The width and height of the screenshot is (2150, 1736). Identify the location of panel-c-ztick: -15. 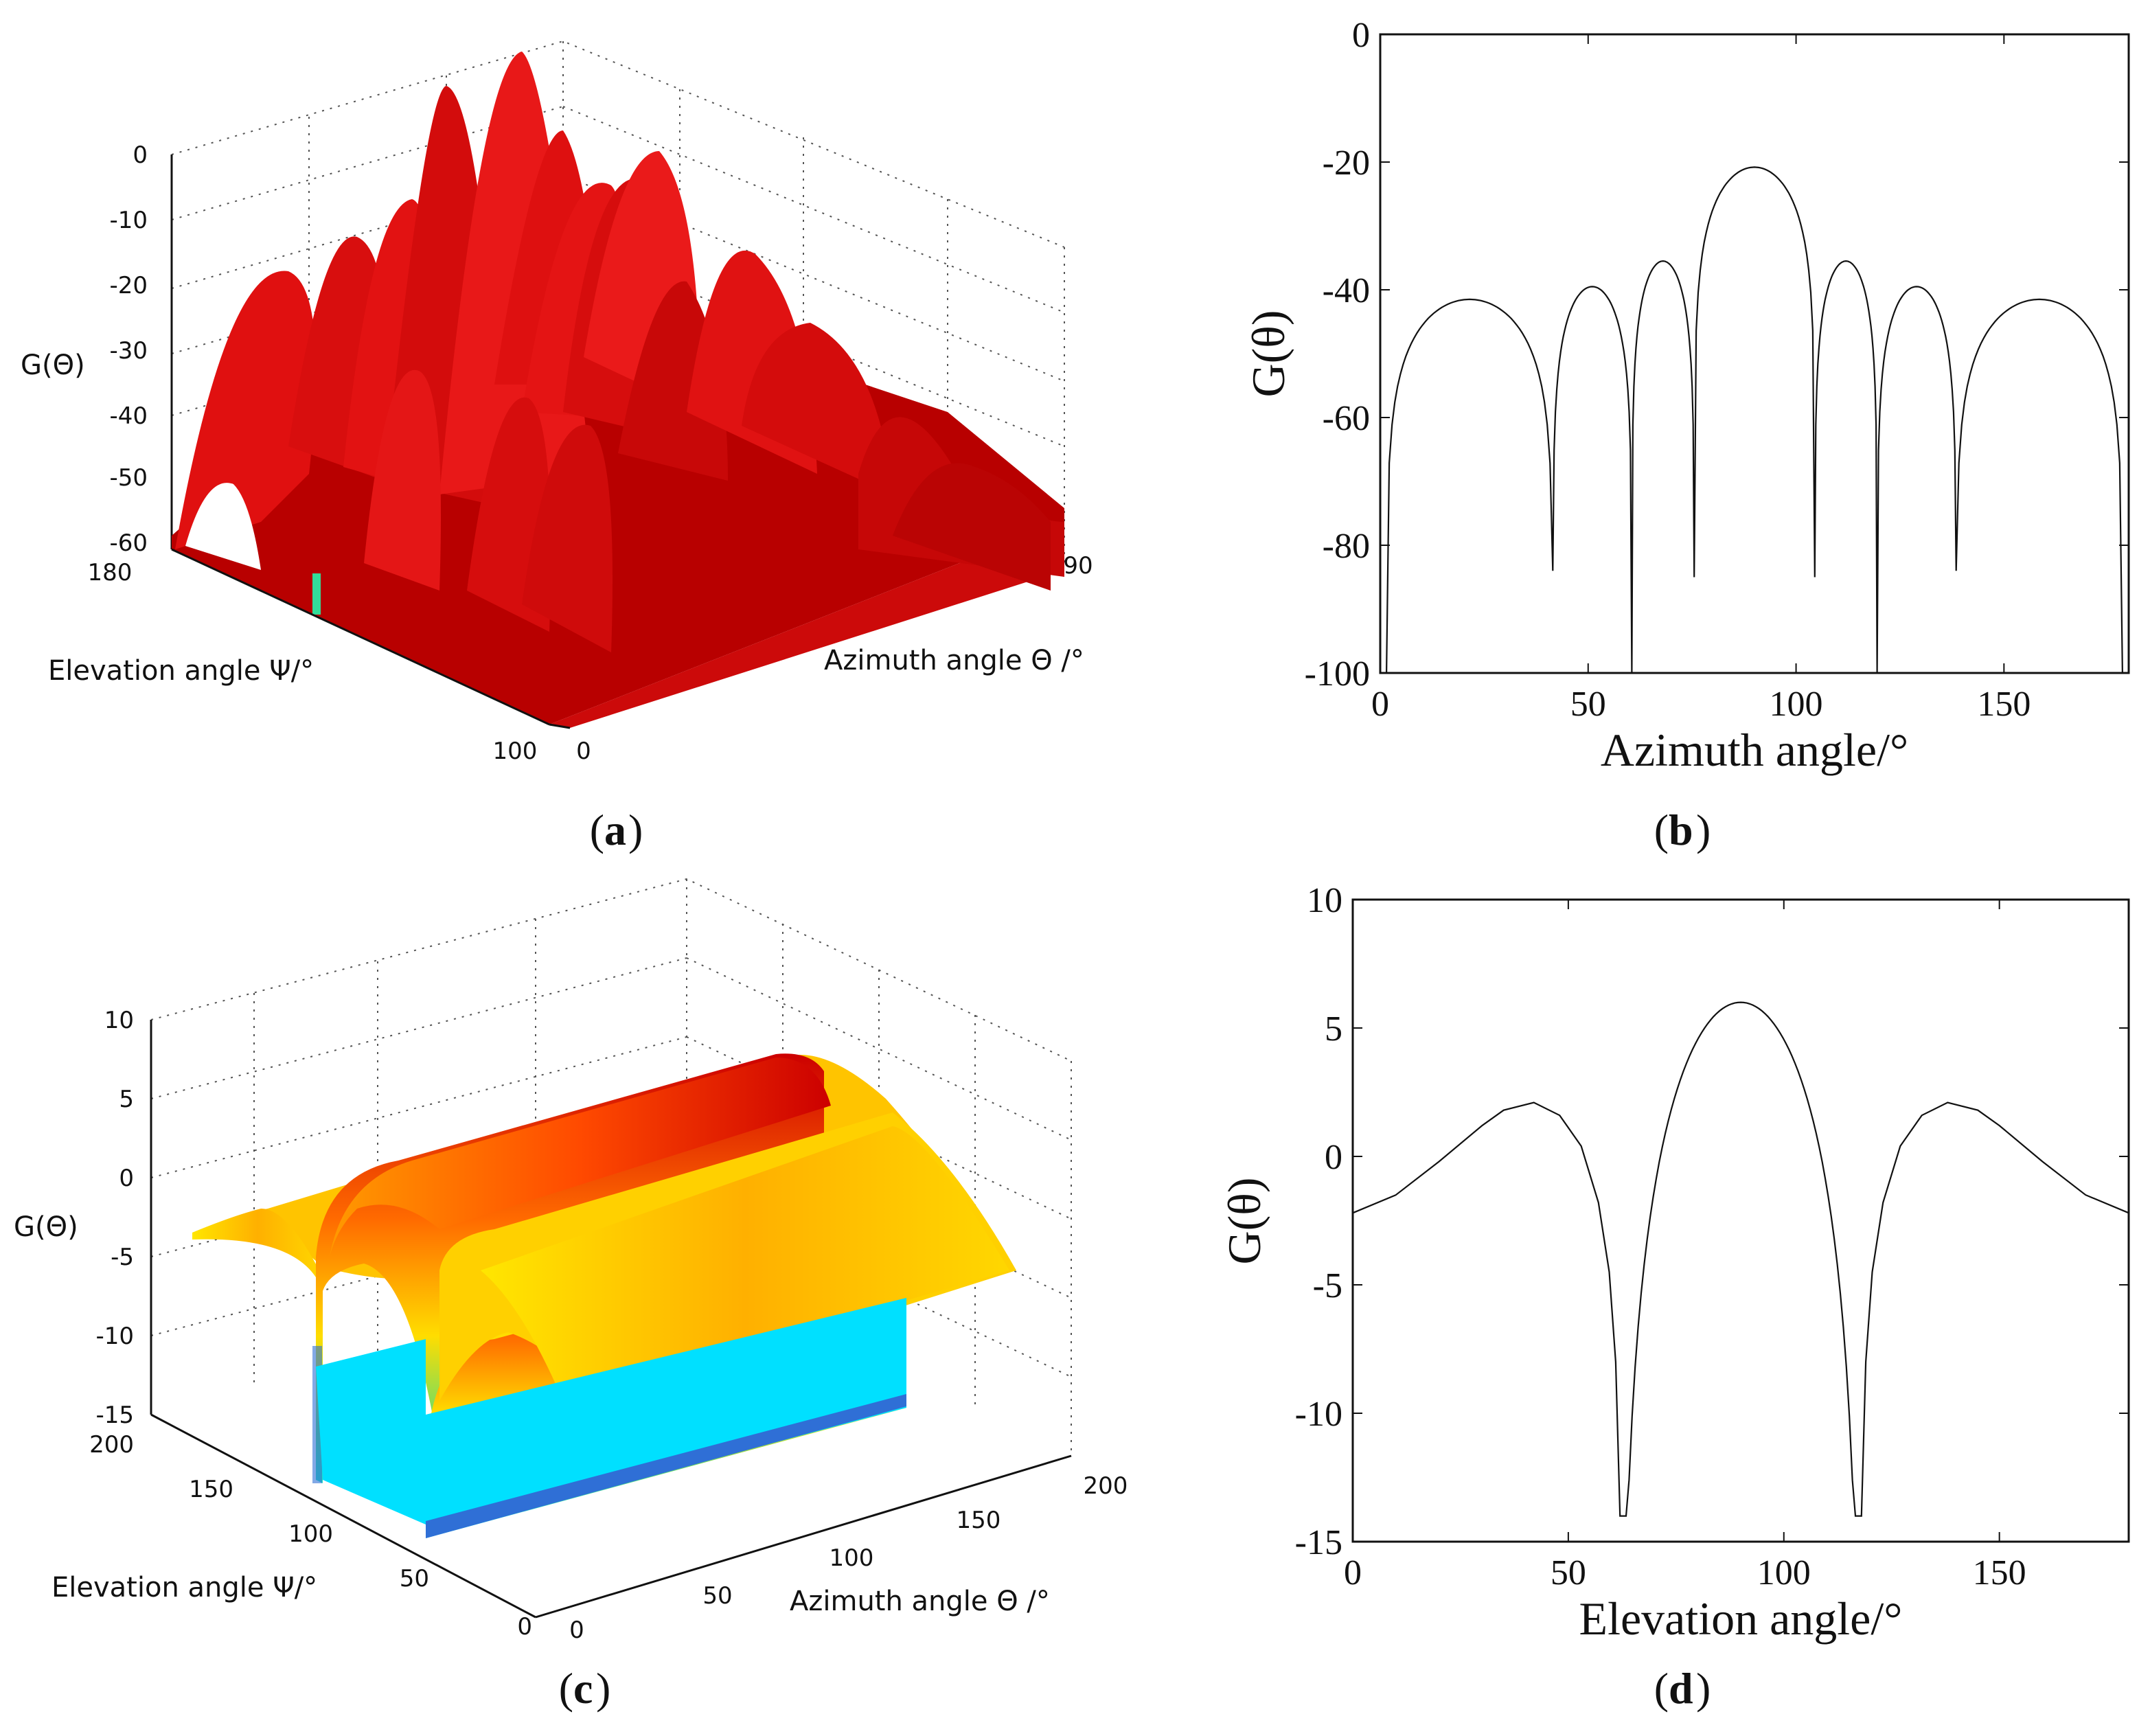
(115, 1415).